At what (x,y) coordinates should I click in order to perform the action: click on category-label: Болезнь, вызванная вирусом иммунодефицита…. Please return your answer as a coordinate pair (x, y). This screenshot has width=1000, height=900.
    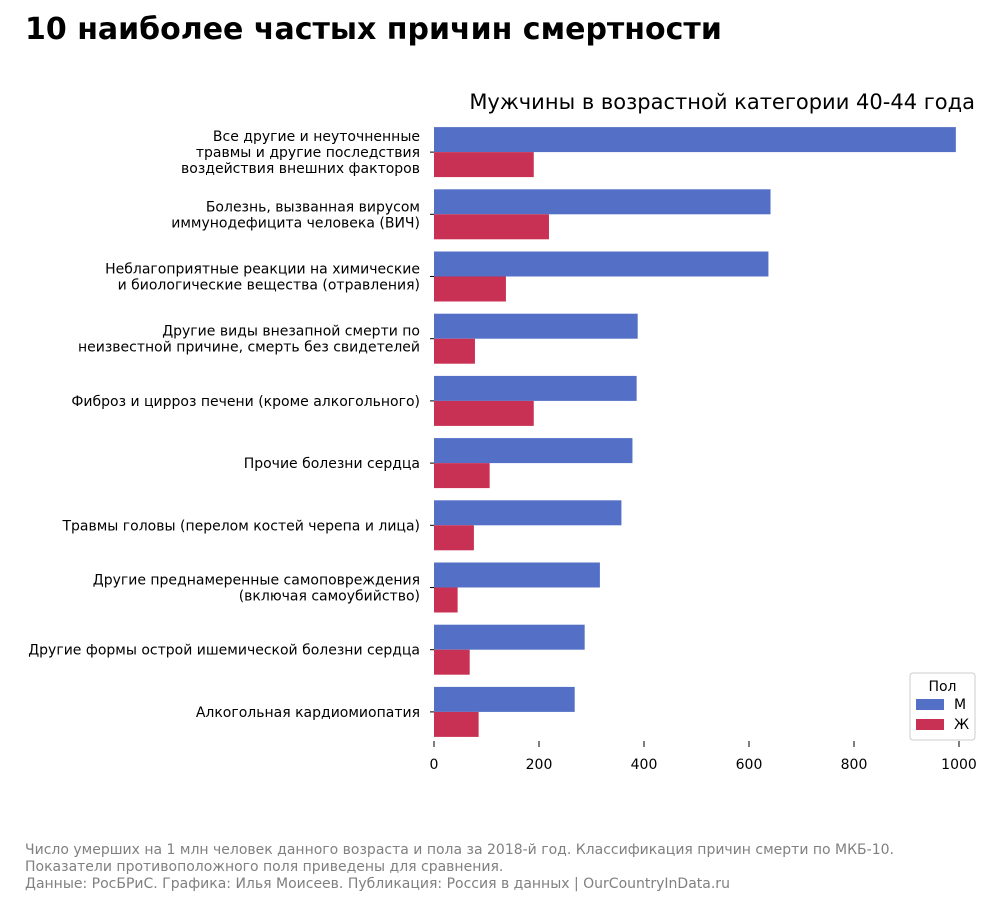
    Looking at the image, I should click on (295, 215).